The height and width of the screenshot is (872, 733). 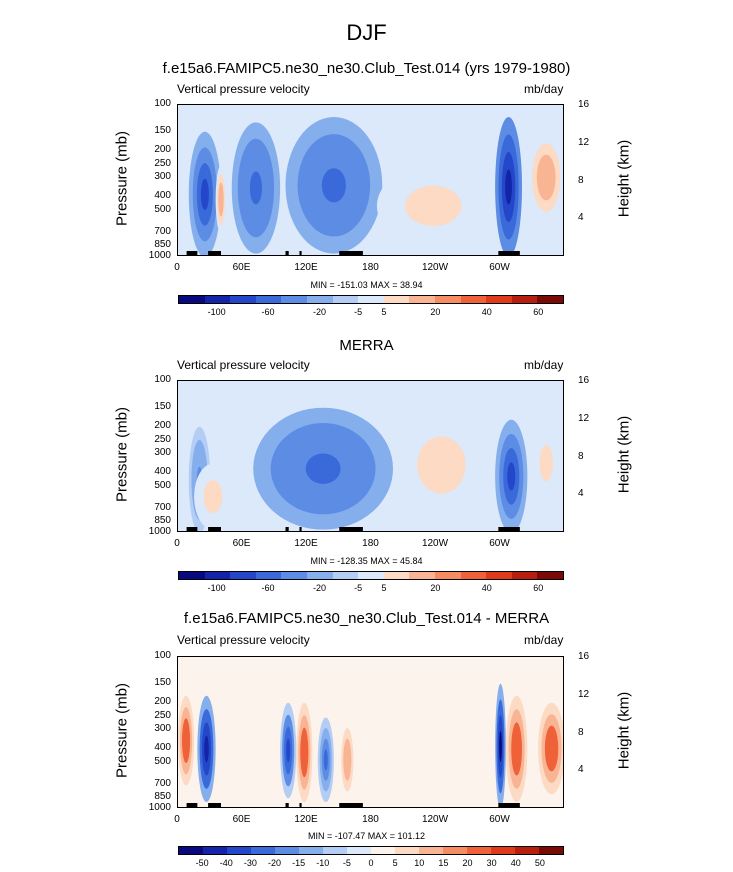 What do you see at coordinates (581, 218) in the screenshot?
I see `height-tick-label: 4` at bounding box center [581, 218].